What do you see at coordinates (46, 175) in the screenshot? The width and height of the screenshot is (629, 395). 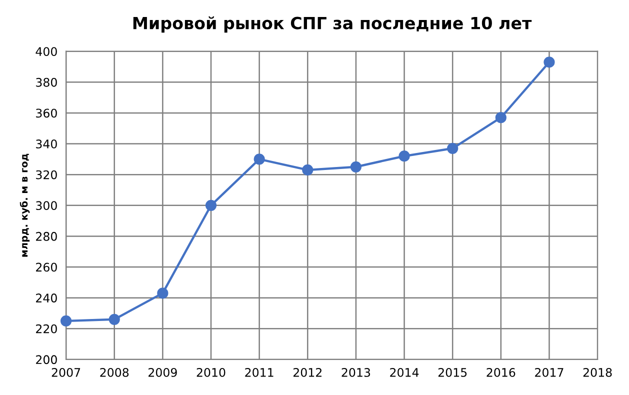 I see `y-tick-label: 320` at bounding box center [46, 175].